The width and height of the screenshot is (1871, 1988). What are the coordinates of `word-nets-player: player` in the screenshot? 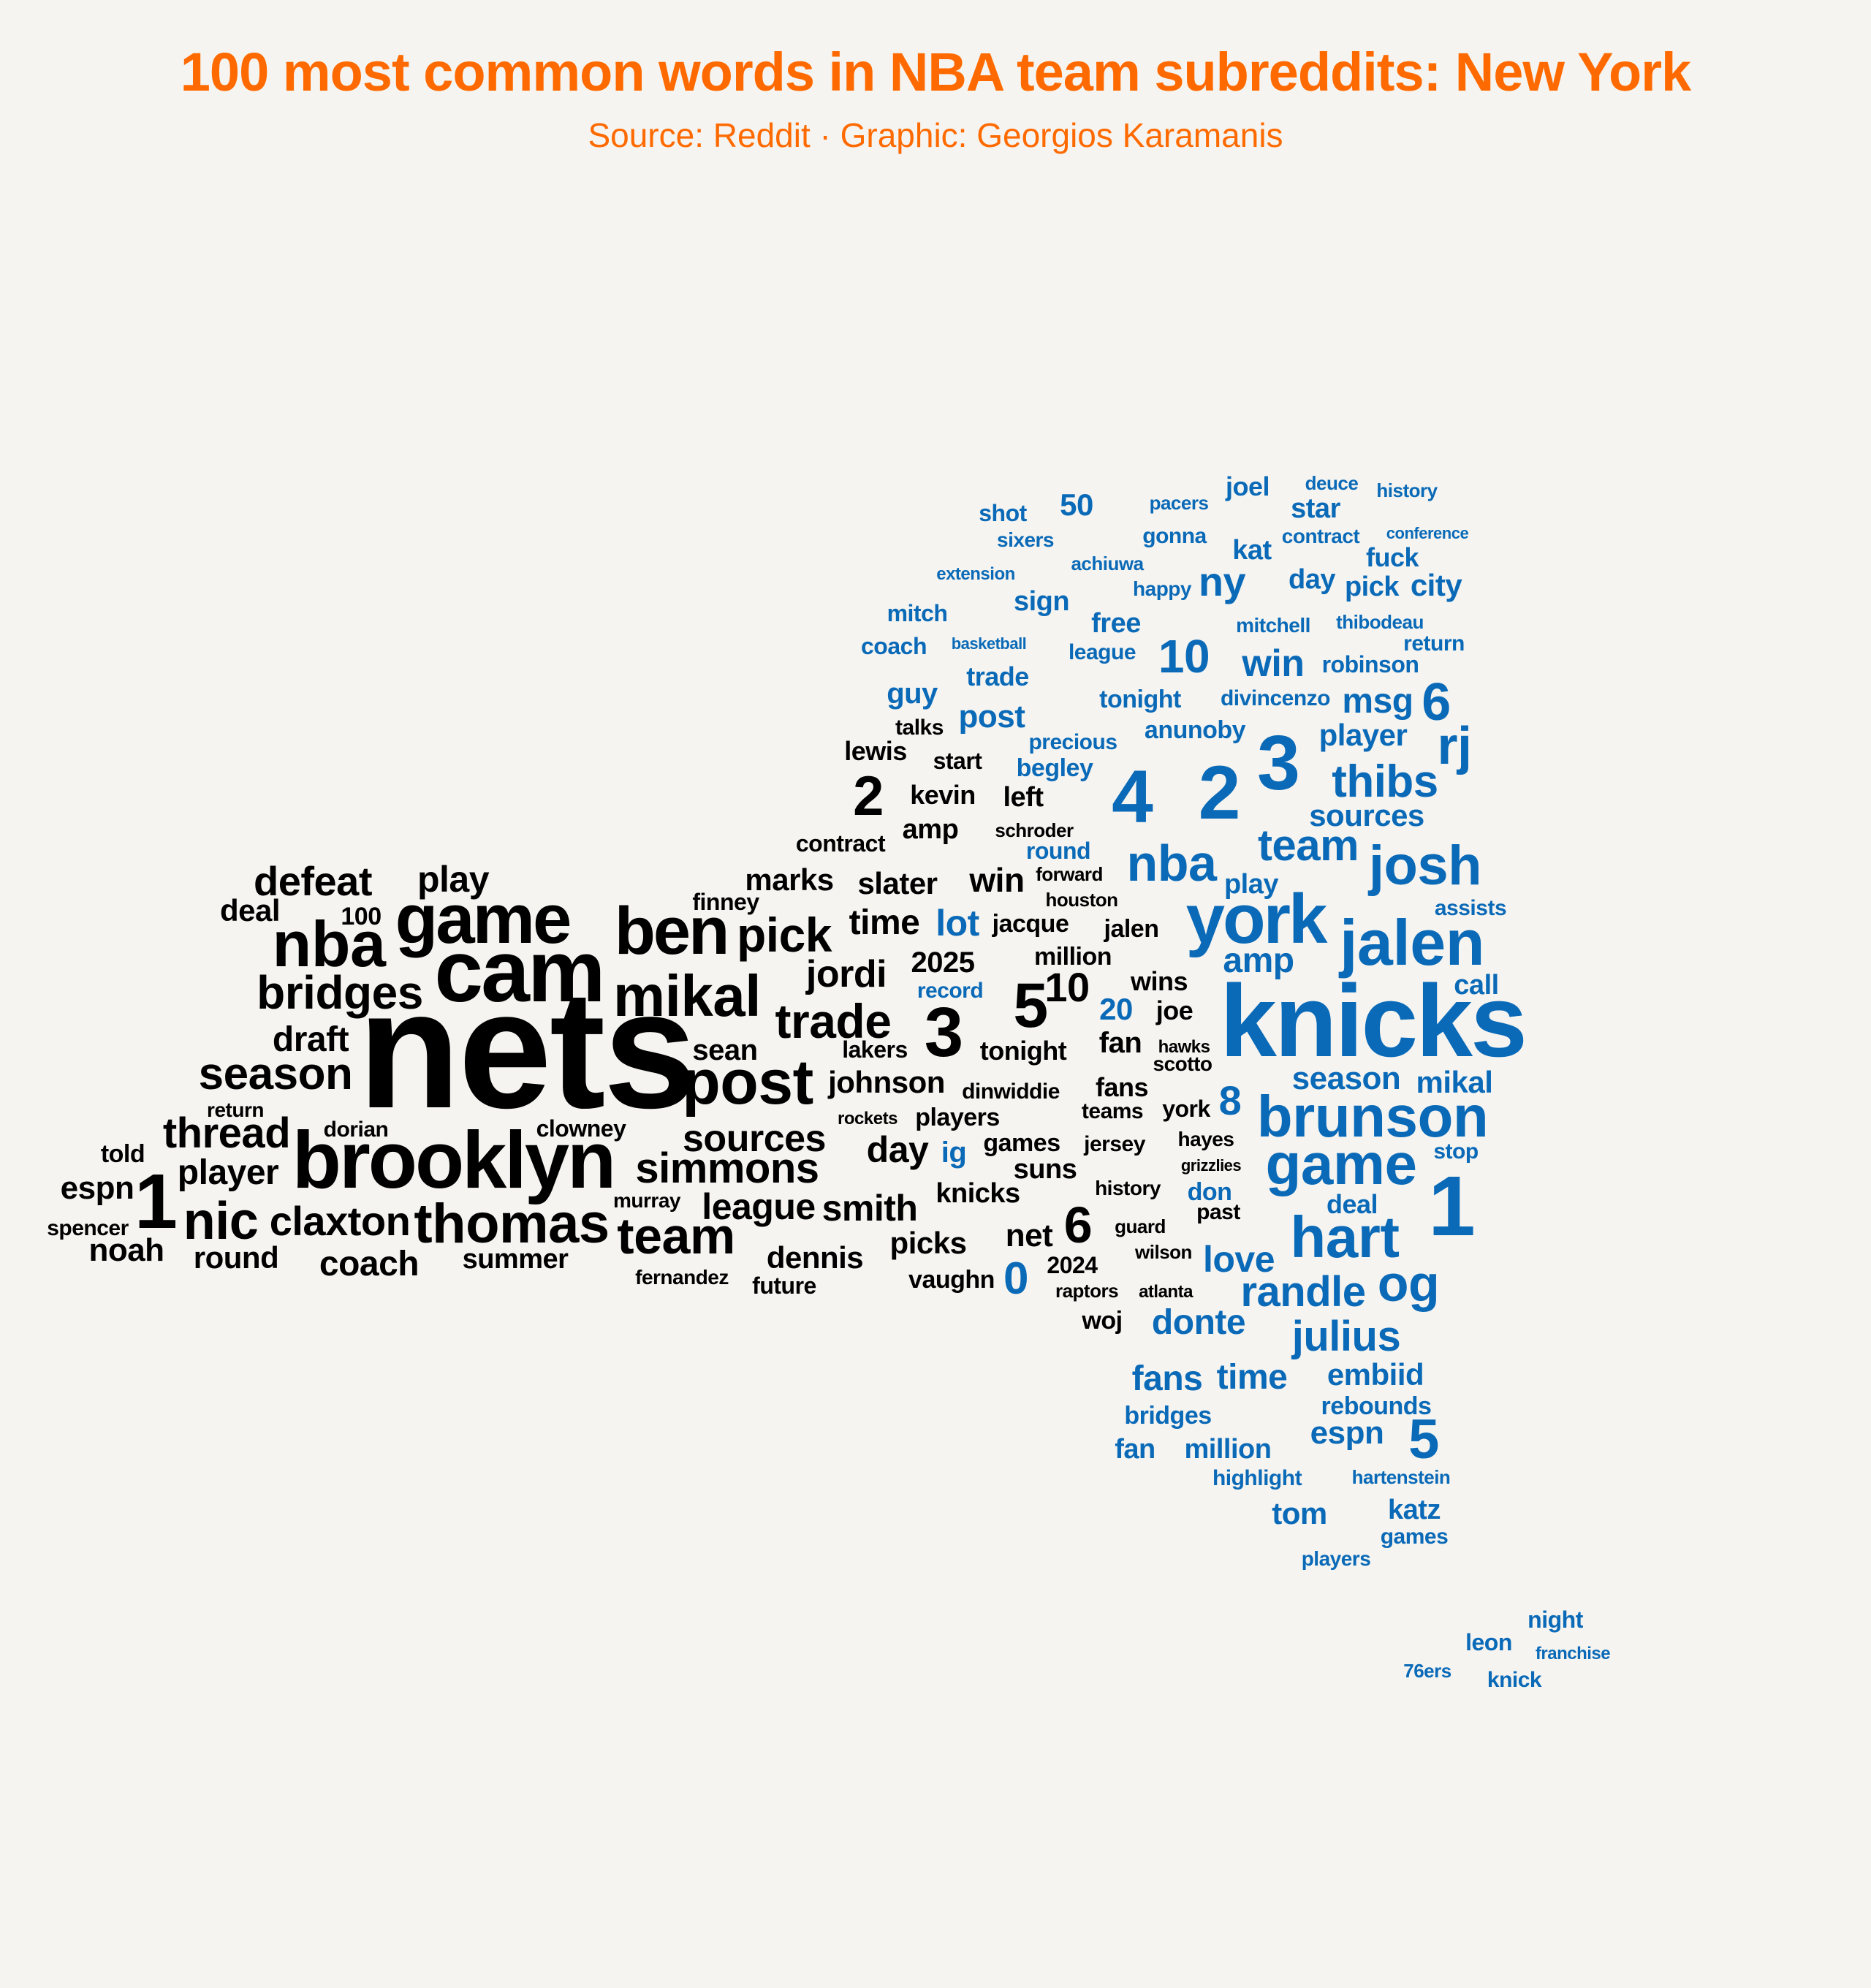 It's located at (228, 1172).